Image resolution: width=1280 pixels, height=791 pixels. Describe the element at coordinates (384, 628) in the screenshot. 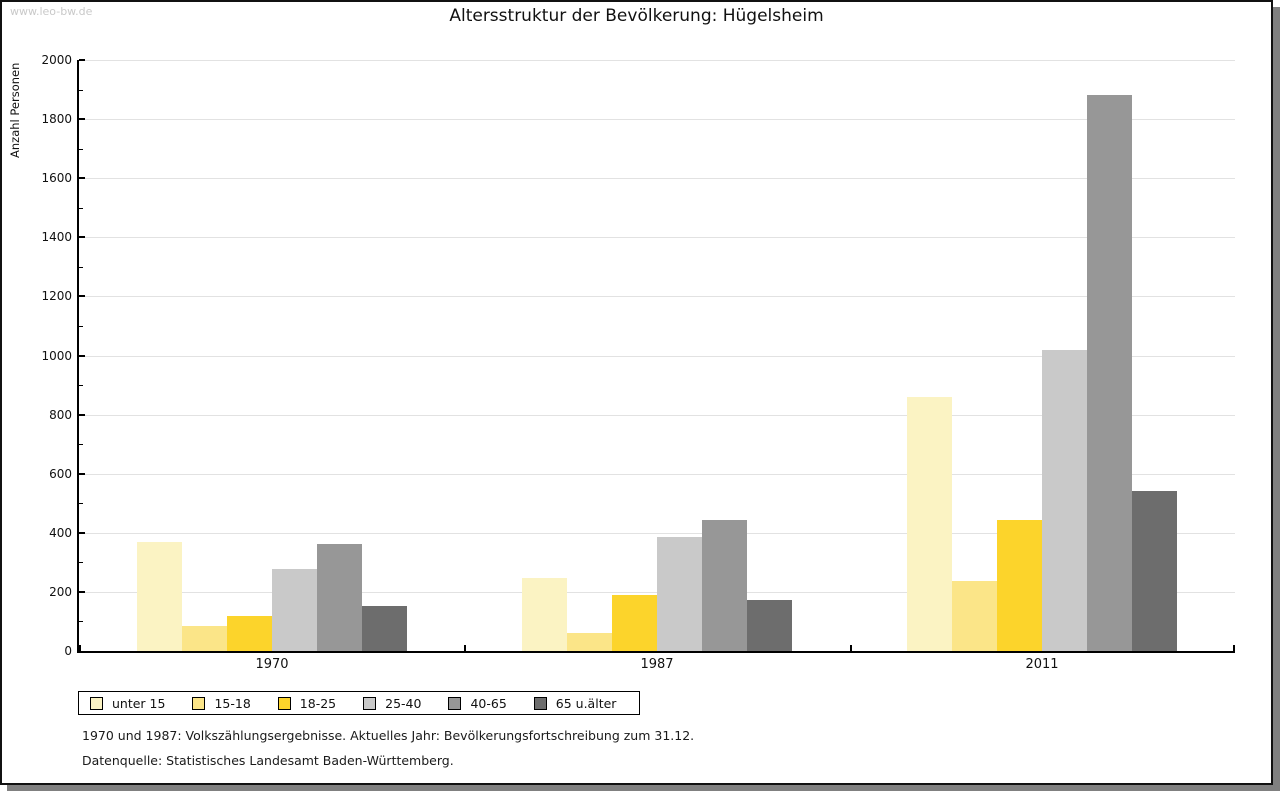

I see `bar-1970-65 u.älter` at that location.